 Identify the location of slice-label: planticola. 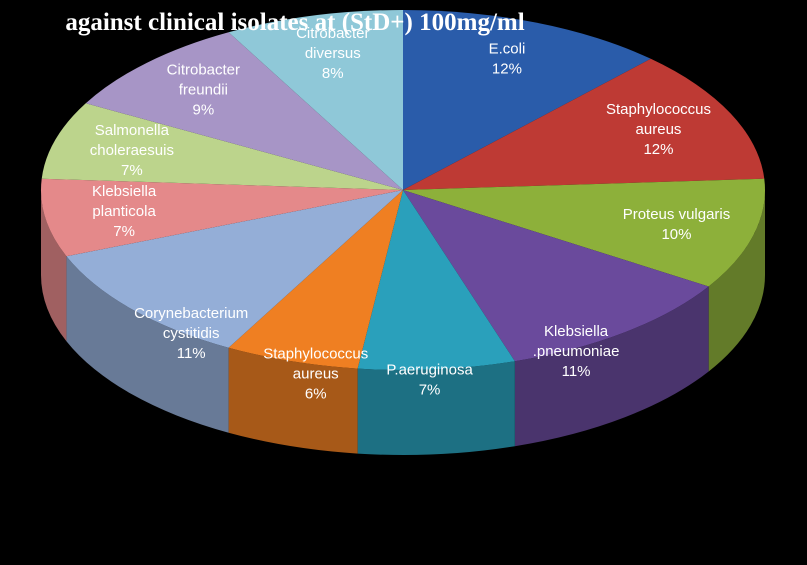
(124, 211).